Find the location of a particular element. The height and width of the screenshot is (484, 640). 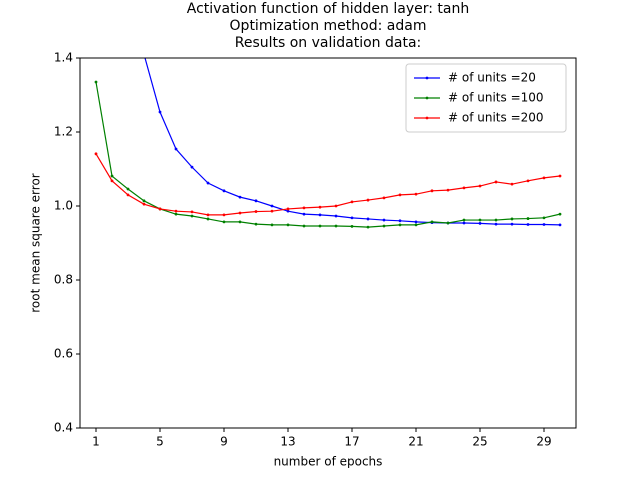

x-tick-label: 13 is located at coordinates (287, 442).